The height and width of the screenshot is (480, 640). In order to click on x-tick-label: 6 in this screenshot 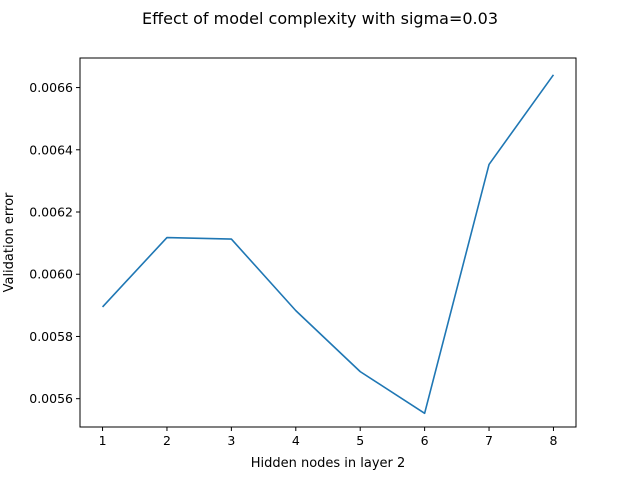, I will do `click(425, 440)`.